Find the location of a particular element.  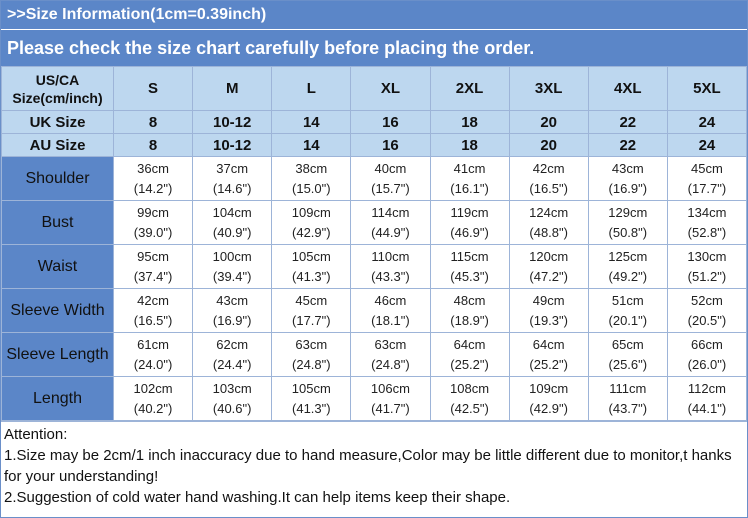

inch-value: (26.0") is located at coordinates (707, 364).